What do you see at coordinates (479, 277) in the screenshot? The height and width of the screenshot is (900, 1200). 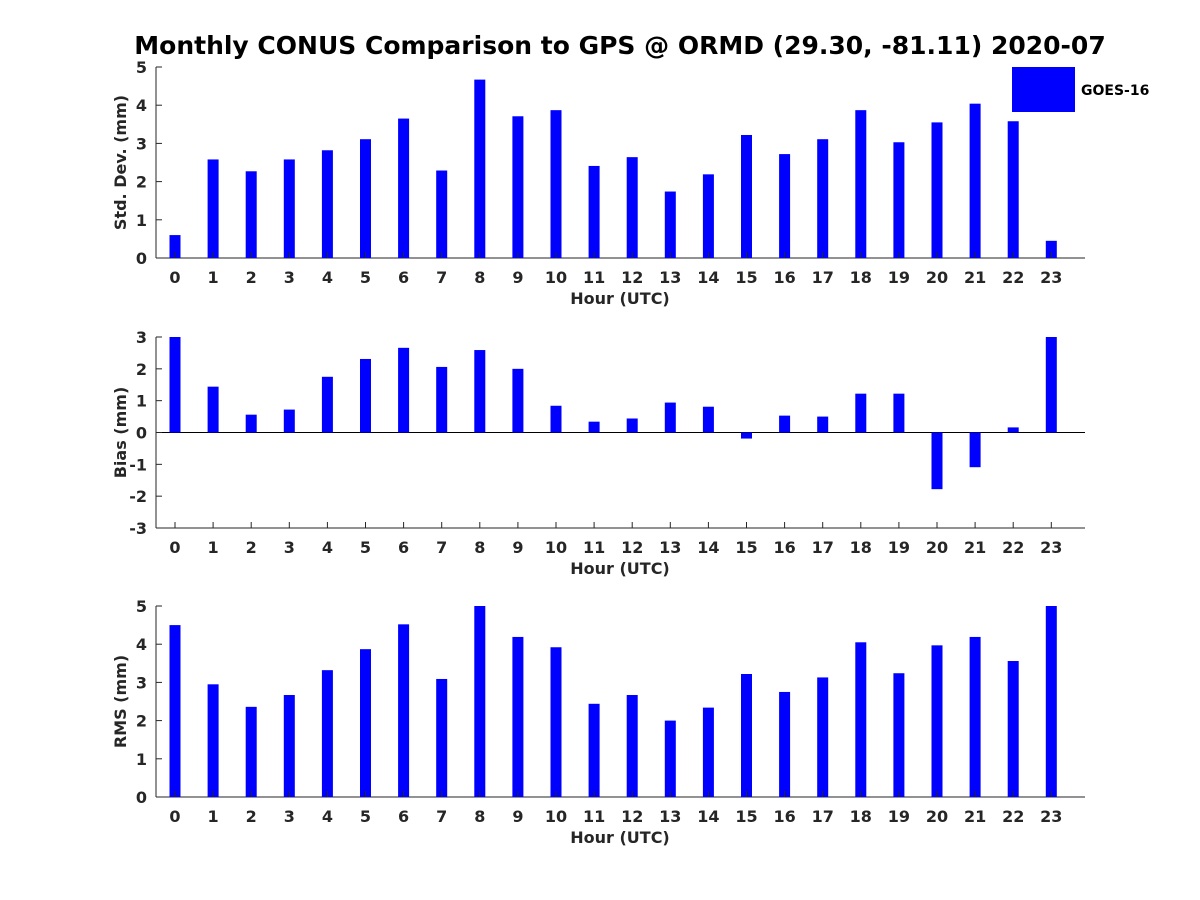 I see `std-dev-x-tick-label: 8` at bounding box center [479, 277].